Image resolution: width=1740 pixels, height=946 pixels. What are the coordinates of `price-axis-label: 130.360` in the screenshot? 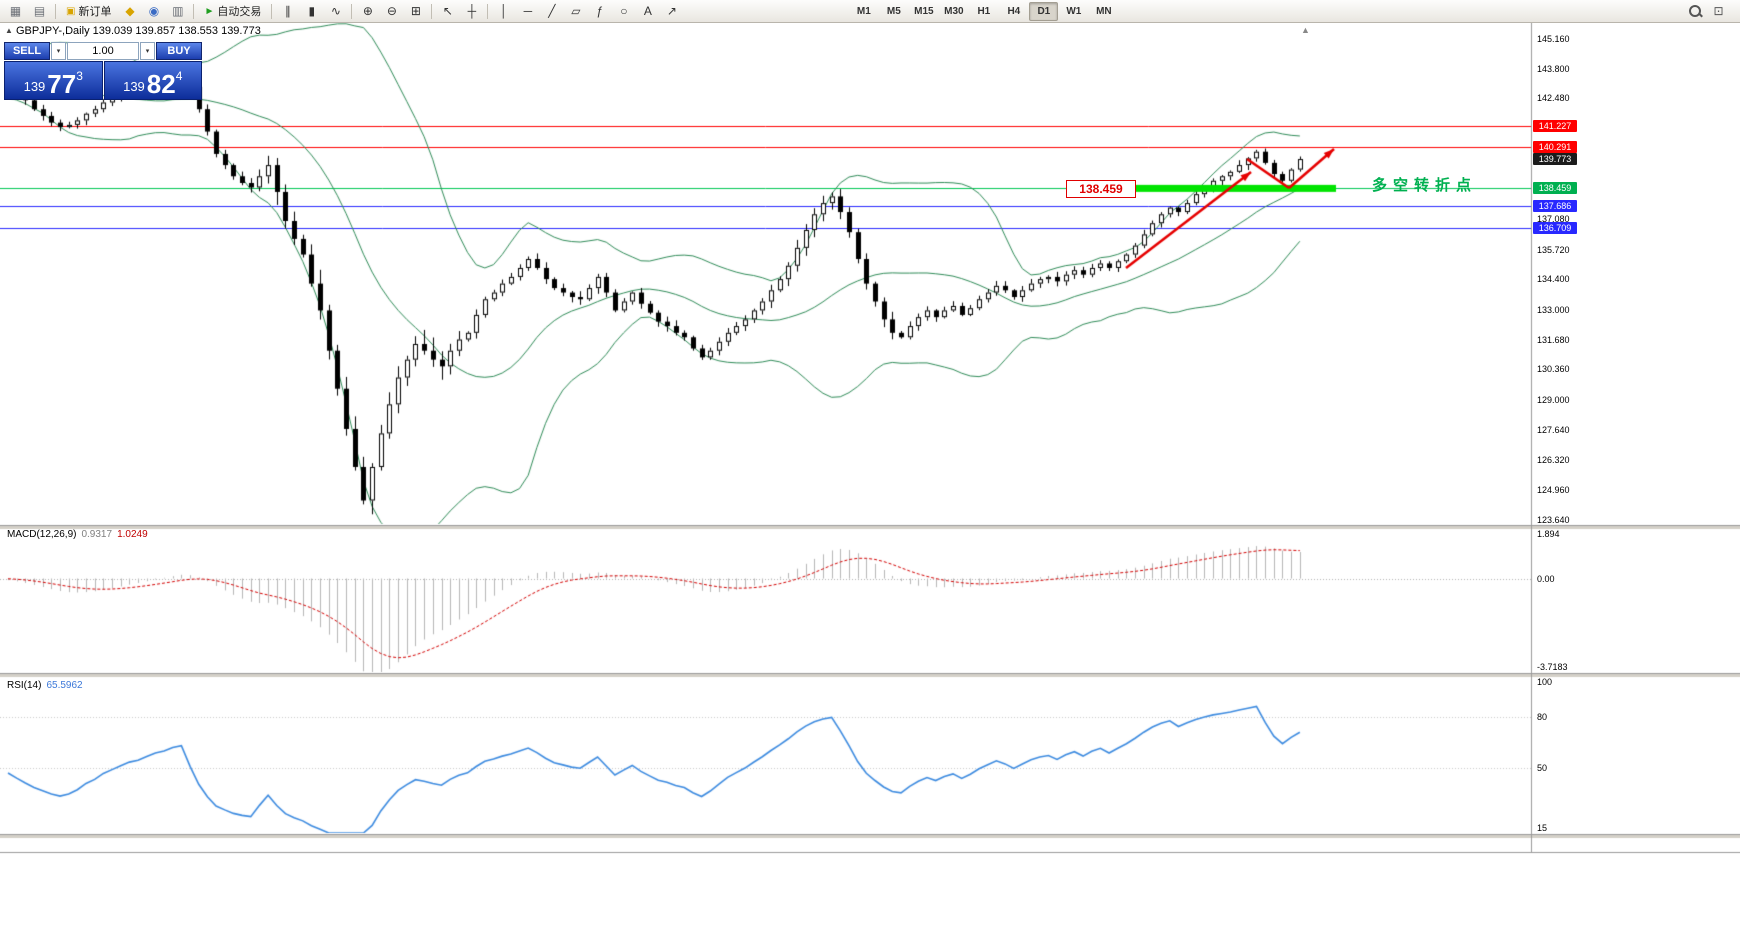 It's located at (1553, 369).